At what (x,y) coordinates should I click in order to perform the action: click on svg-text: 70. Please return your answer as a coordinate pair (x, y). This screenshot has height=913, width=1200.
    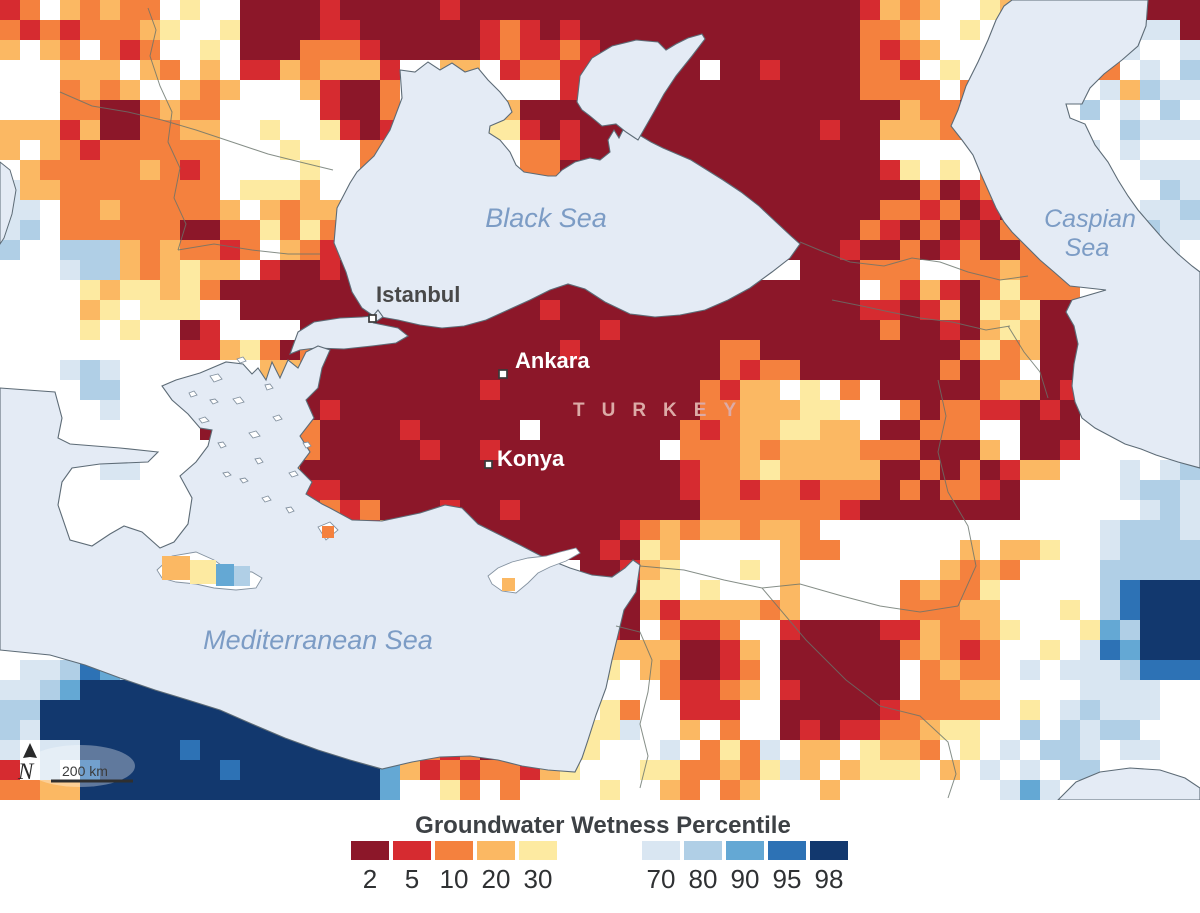
    Looking at the image, I should click on (661, 879).